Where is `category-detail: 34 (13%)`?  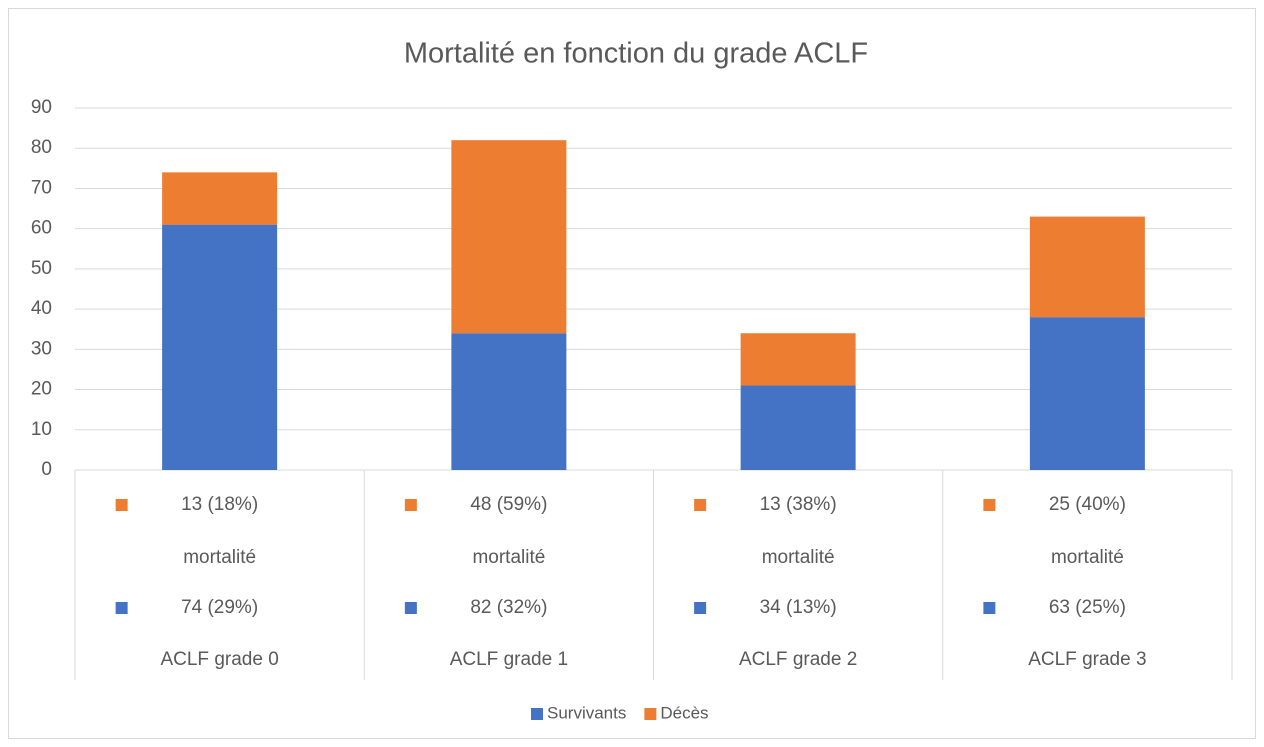
category-detail: 34 (13%) is located at coordinates (798, 607).